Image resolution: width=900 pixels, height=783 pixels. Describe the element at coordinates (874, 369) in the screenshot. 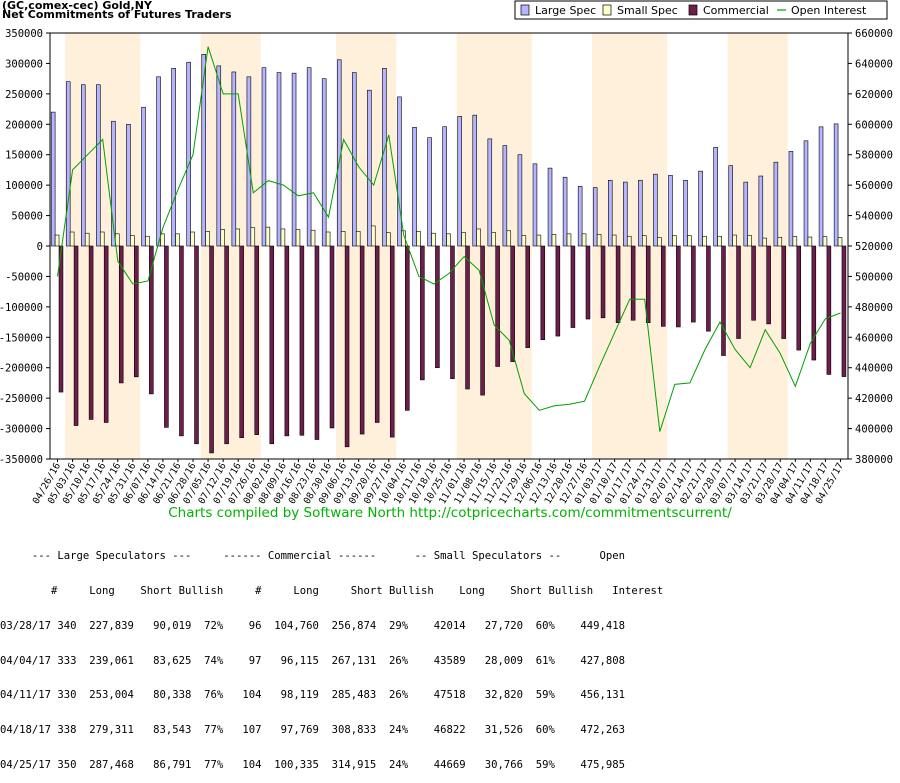

I see `right-tick-label: 440000` at that location.